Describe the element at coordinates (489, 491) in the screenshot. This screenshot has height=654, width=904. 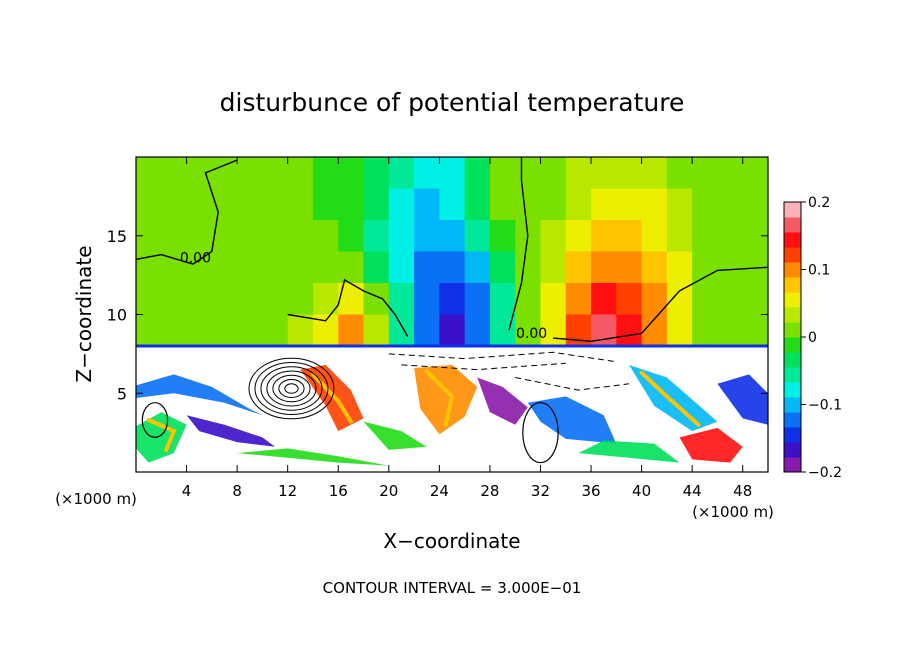
I see `x-tick-label: 28` at that location.